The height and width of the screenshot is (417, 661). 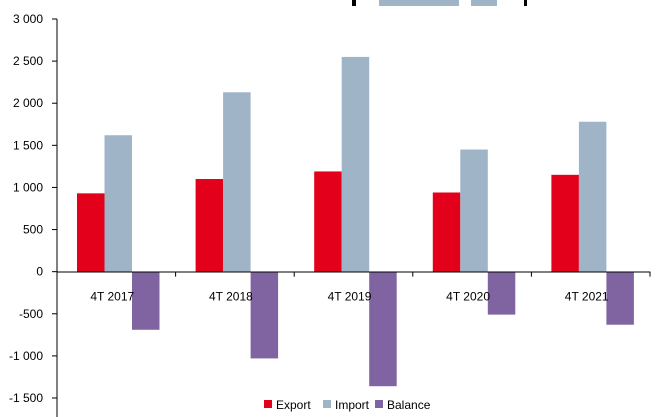 What do you see at coordinates (28, 19) in the screenshot?
I see `y-tick-label: 3 000` at bounding box center [28, 19].